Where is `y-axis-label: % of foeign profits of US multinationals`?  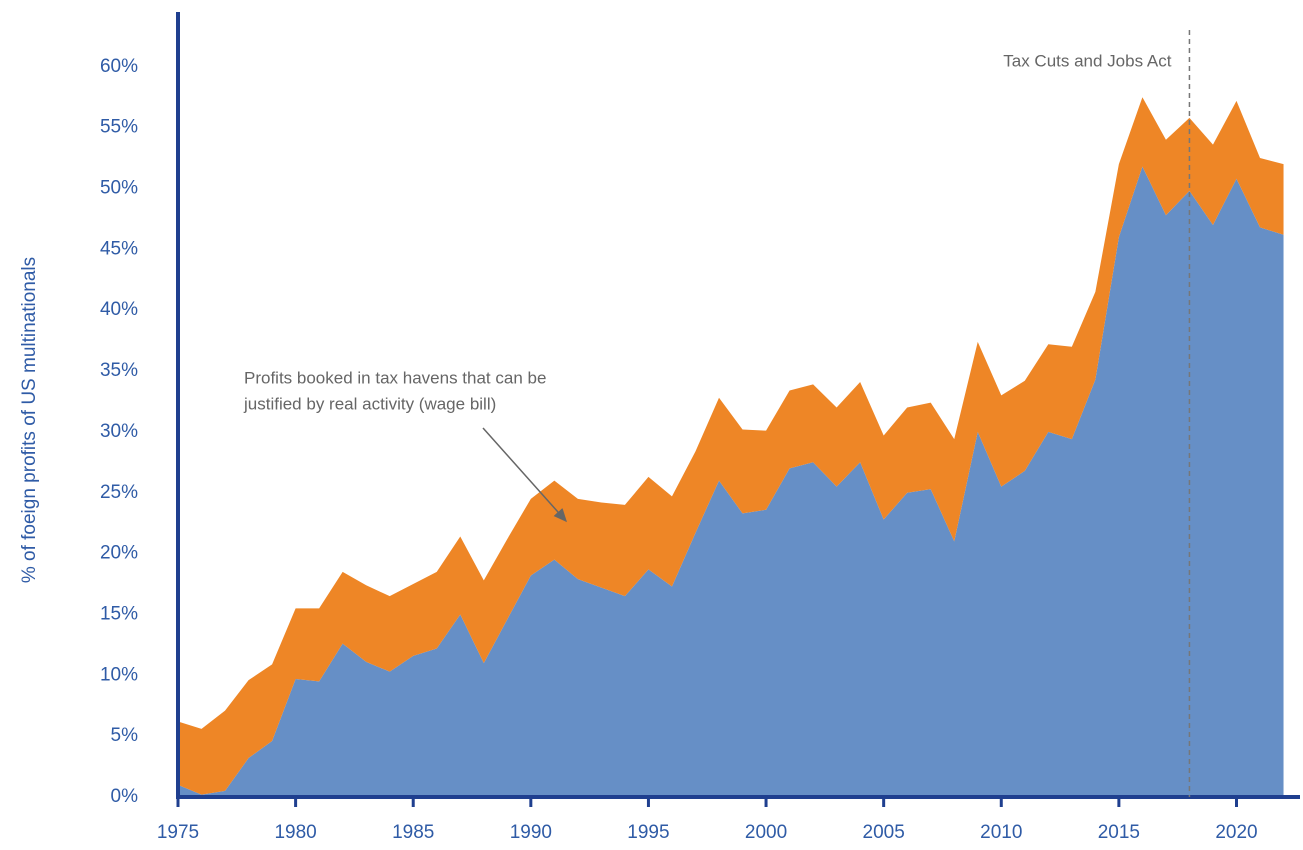 y-axis-label: % of foeign profits of US multinationals is located at coordinates (29, 420).